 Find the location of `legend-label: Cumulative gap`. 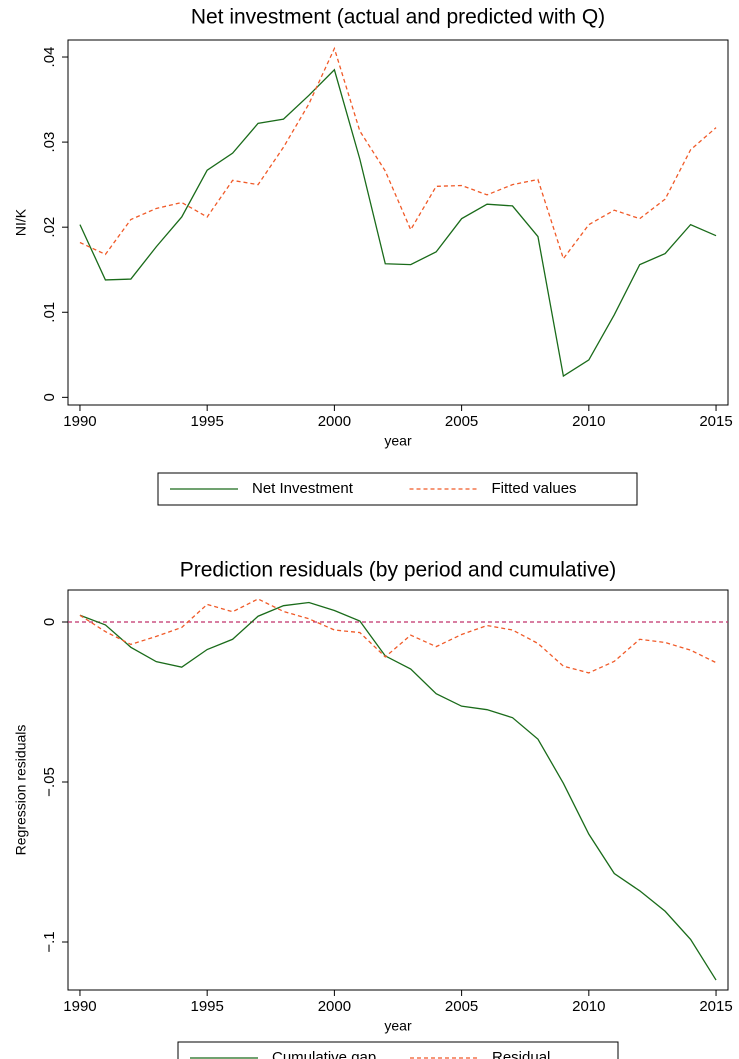

legend-label: Cumulative gap is located at coordinates (324, 1054).